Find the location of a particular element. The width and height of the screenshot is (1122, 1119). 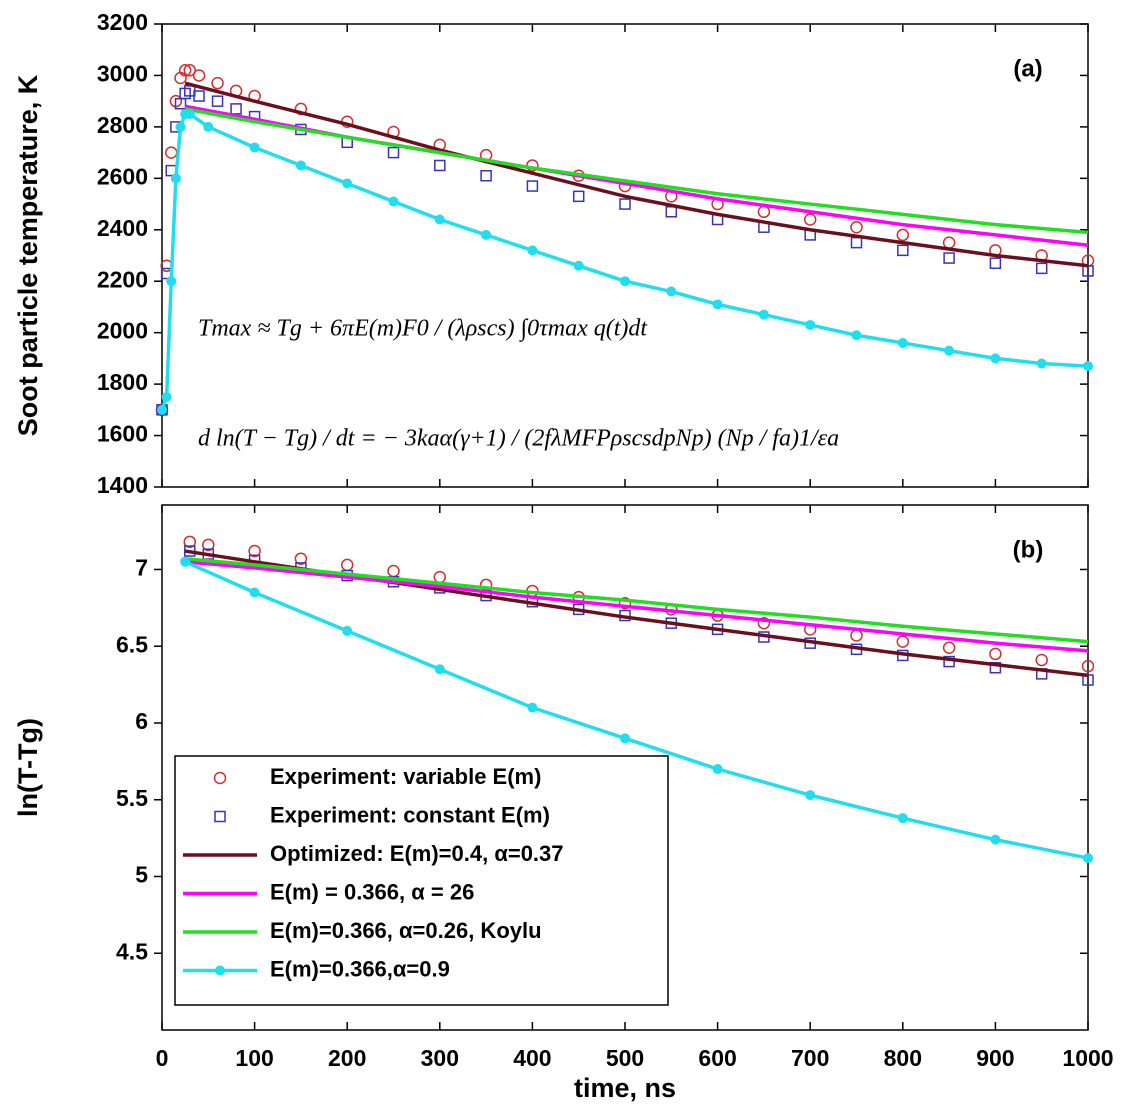

legend-label: E(m)=0.366, α=0.26, Koylu is located at coordinates (406, 930).